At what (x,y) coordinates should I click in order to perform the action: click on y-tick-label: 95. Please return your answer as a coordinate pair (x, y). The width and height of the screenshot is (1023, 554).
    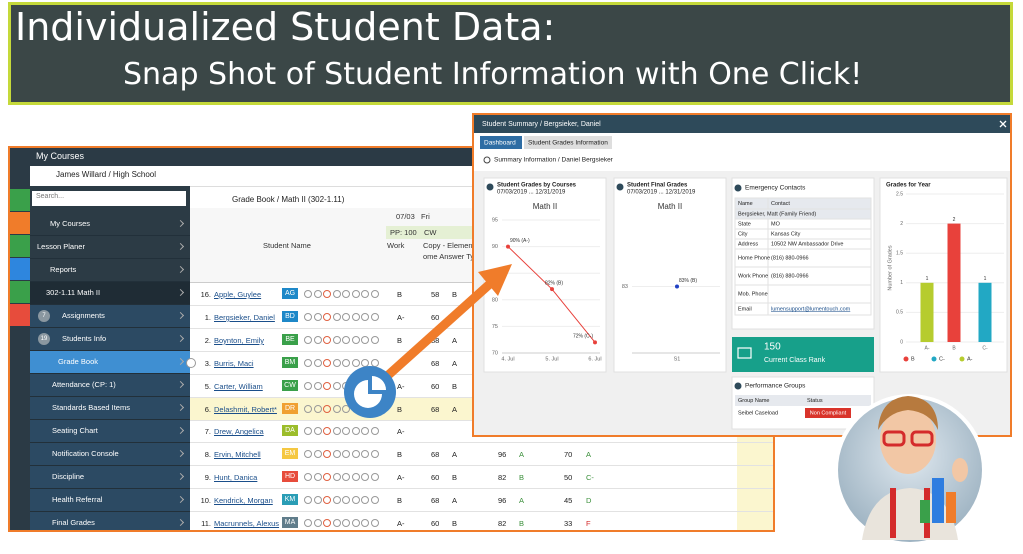
    Looking at the image, I should click on (495, 220).